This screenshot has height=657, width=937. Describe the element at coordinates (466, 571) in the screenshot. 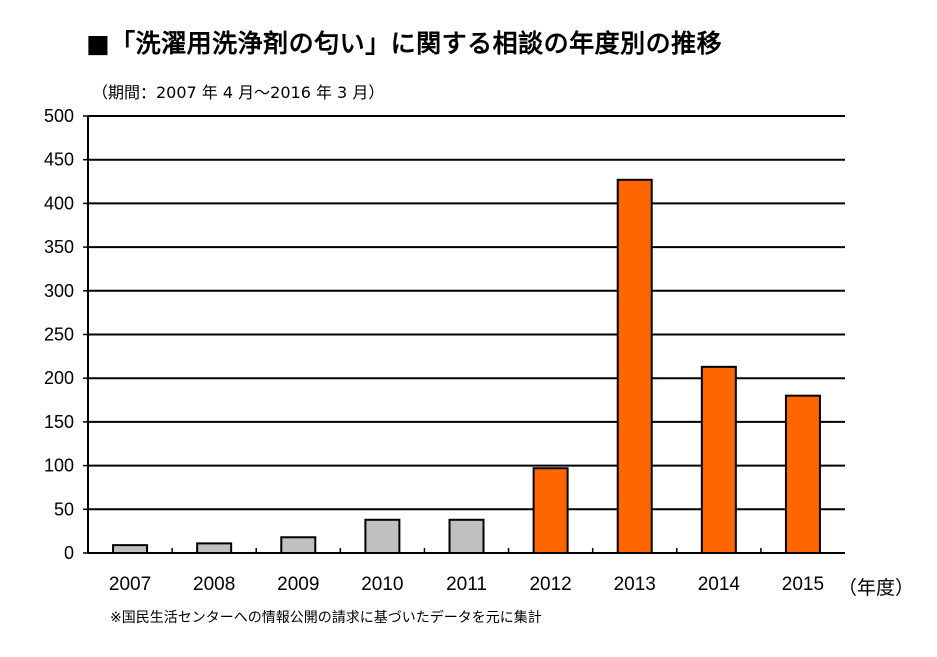

I see `x-axis-tick-labels: 2007 2008 2009 2010 2011 2012 2013 2014 2015` at that location.